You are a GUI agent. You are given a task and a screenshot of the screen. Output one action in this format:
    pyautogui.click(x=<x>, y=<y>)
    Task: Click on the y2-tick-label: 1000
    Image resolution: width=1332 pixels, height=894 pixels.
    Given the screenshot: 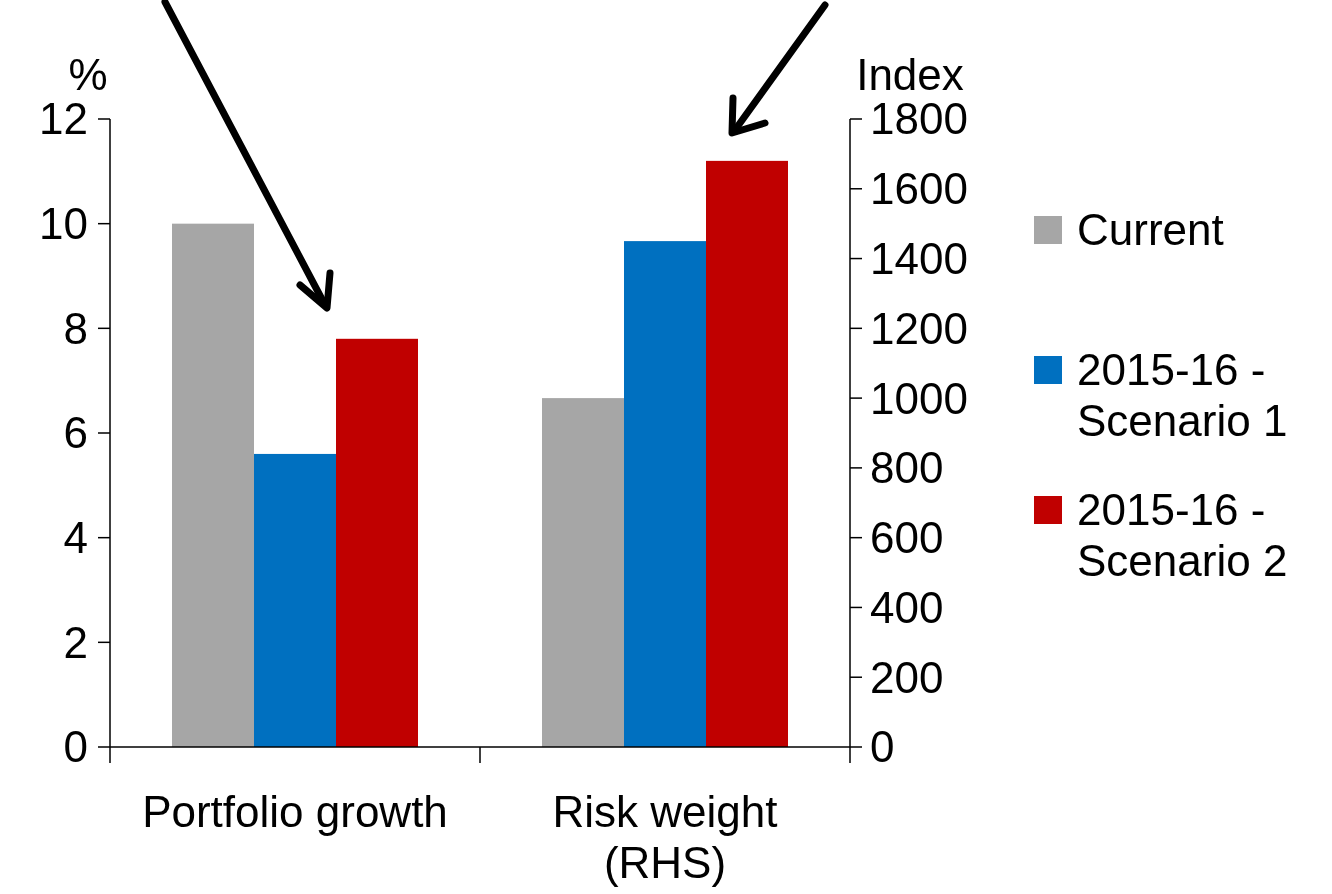 What is the action you would take?
    pyautogui.click(x=919, y=398)
    